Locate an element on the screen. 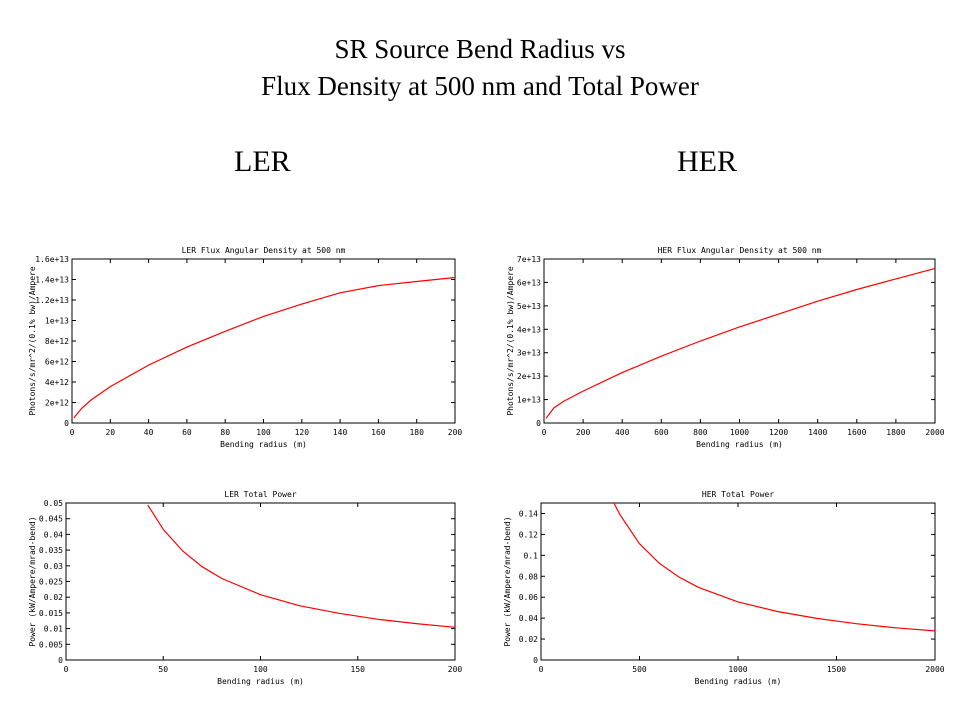 The width and height of the screenshot is (960, 720). x-tick-label: 150 is located at coordinates (358, 669).